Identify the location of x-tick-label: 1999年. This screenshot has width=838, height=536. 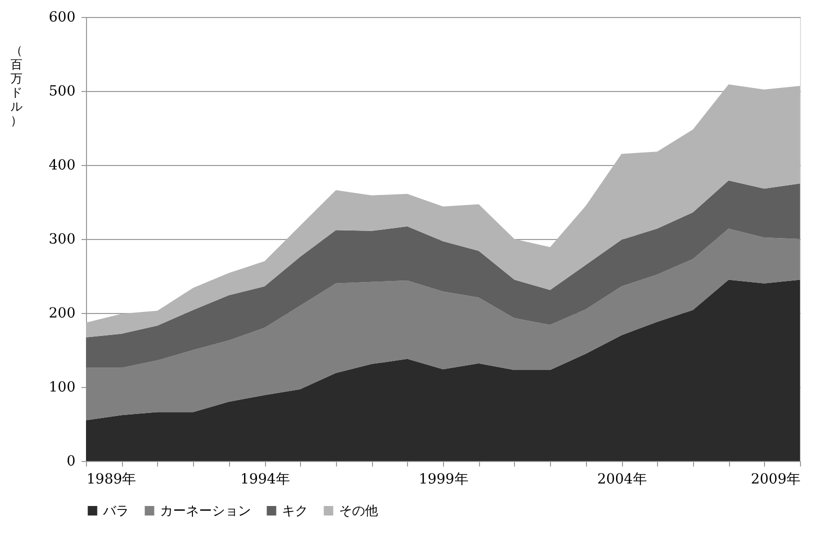
(443, 480).